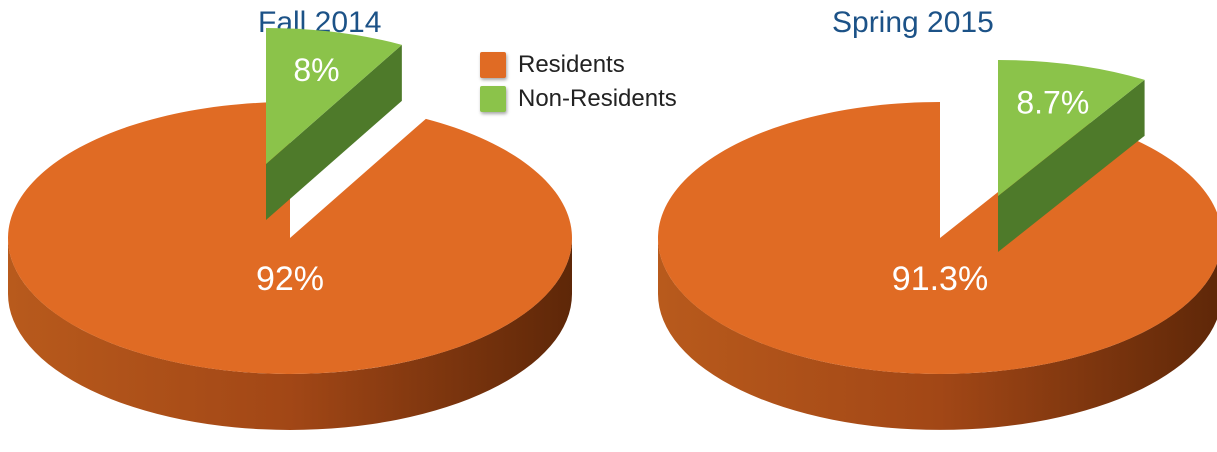 The height and width of the screenshot is (452, 1217). I want to click on legend-item-residents: Residents, so click(578, 65).